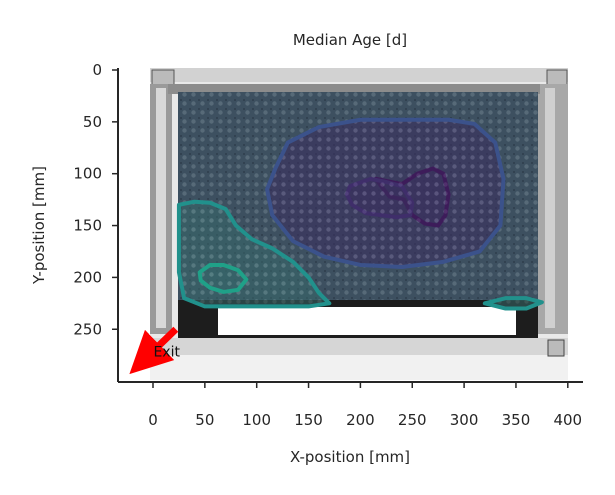 This screenshot has width=615, height=495. I want to click on x-tick-label: 150, so click(308, 420).